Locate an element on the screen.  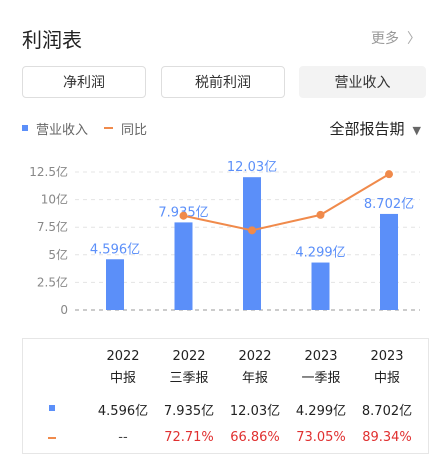
chevron-right-icon: 〉 is located at coordinates (414, 39).